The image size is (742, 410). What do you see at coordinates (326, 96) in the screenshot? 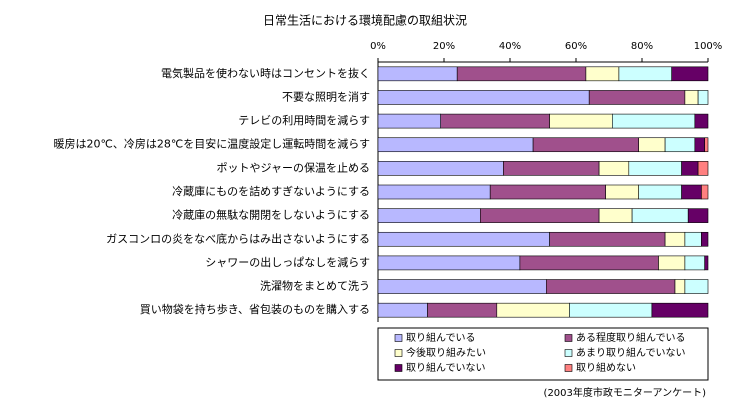
I see `y-tick-label: 不要な照明を消す` at bounding box center [326, 96].